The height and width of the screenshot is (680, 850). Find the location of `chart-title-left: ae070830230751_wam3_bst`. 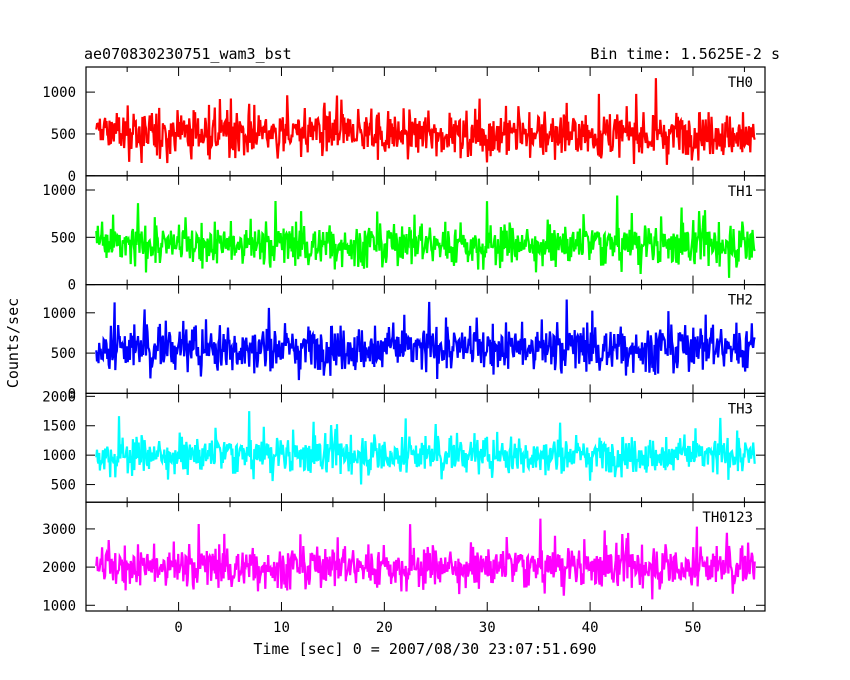

chart-title-left: ae070830230751_wam3_bst is located at coordinates (188, 54).